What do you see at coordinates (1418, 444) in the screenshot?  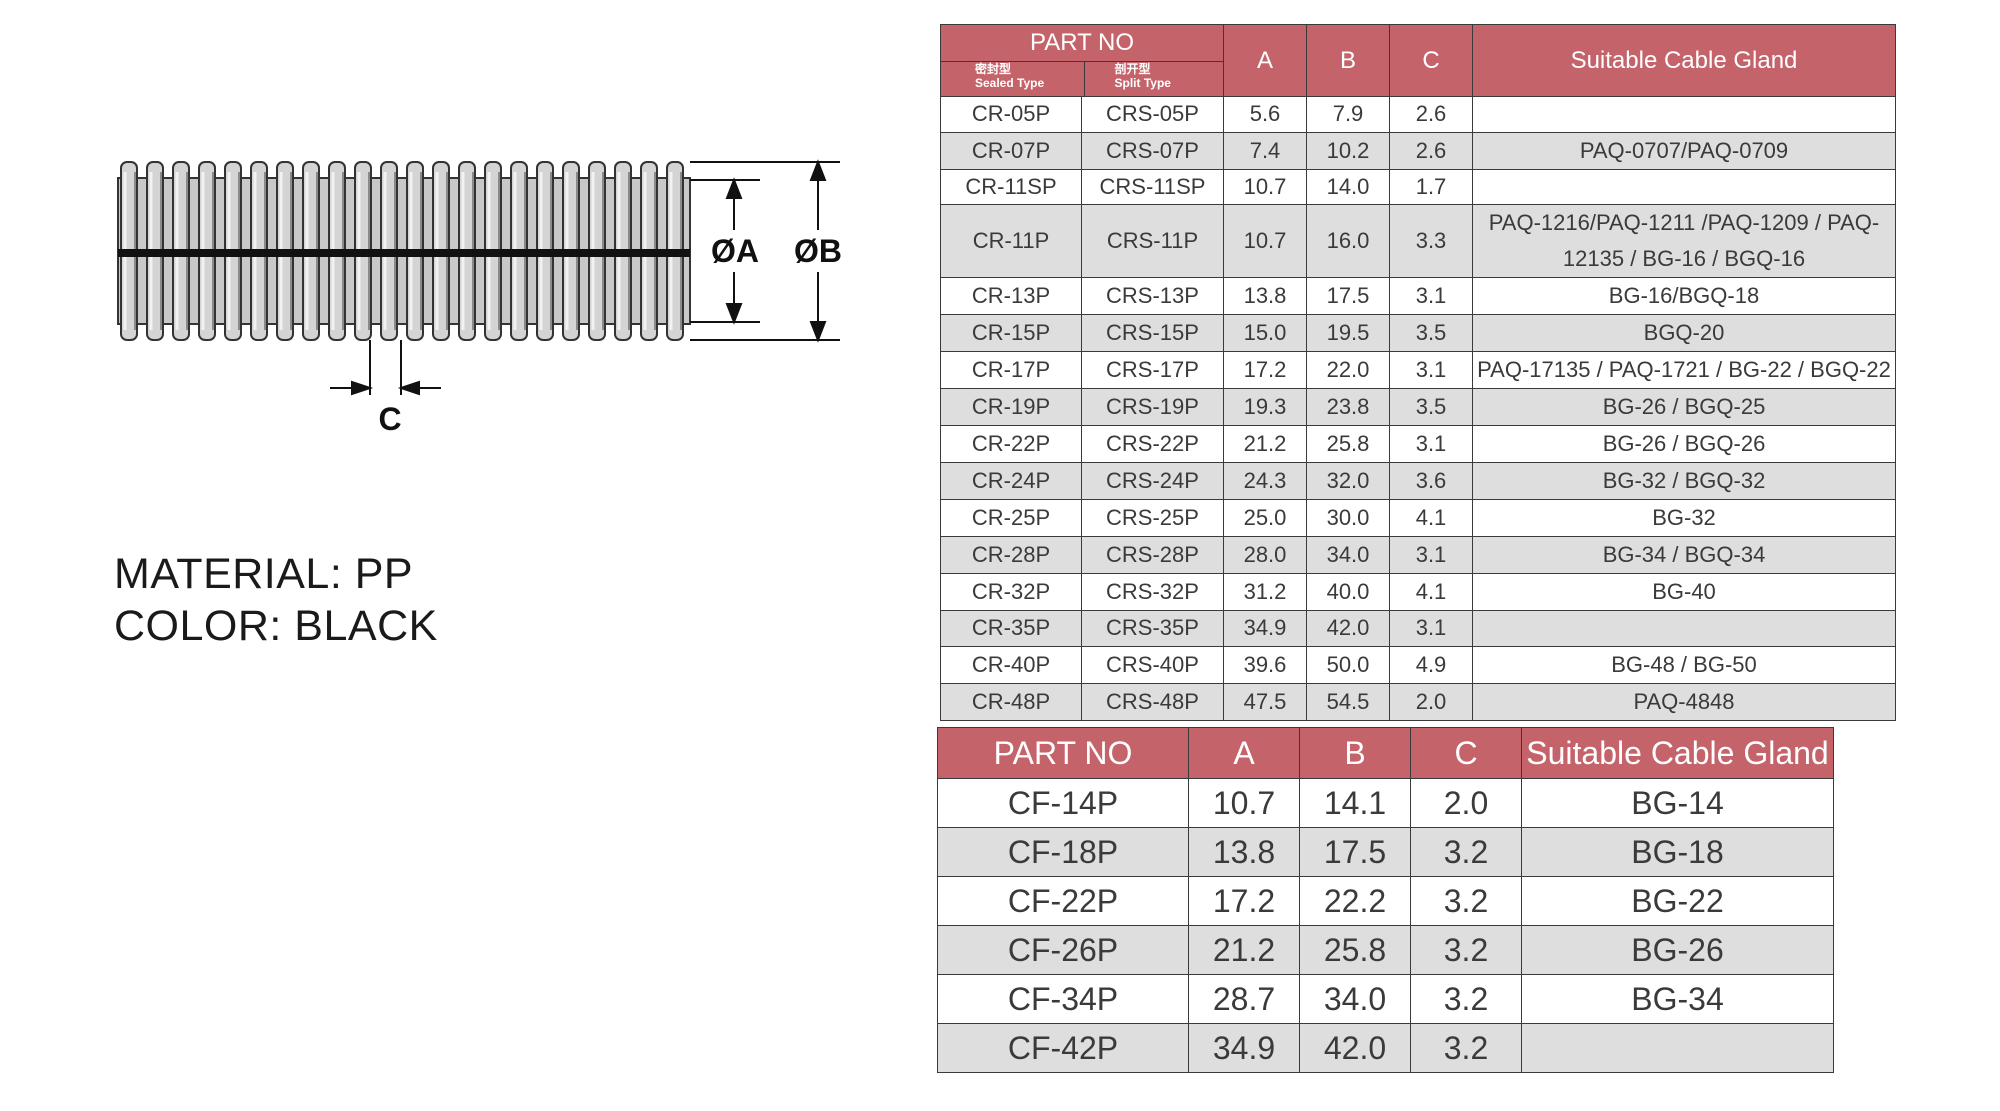 I see `table-row: CR-22P CRS-22P 21.2 25.8 3.1 BG-26 / BGQ-26` at bounding box center [1418, 444].